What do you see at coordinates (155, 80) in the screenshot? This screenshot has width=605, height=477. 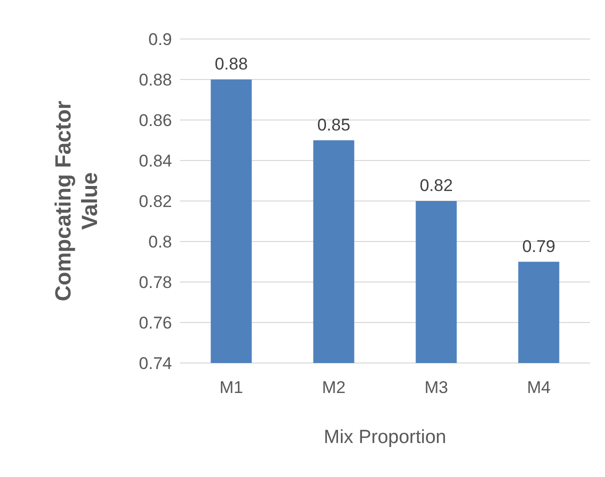 I see `y-tick-label: 0.88` at bounding box center [155, 80].